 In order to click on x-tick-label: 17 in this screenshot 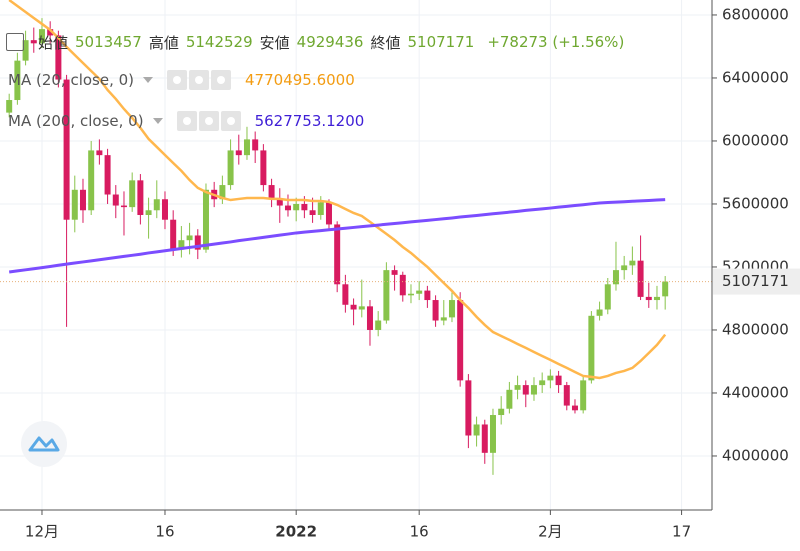, I will do `click(681, 532)`.